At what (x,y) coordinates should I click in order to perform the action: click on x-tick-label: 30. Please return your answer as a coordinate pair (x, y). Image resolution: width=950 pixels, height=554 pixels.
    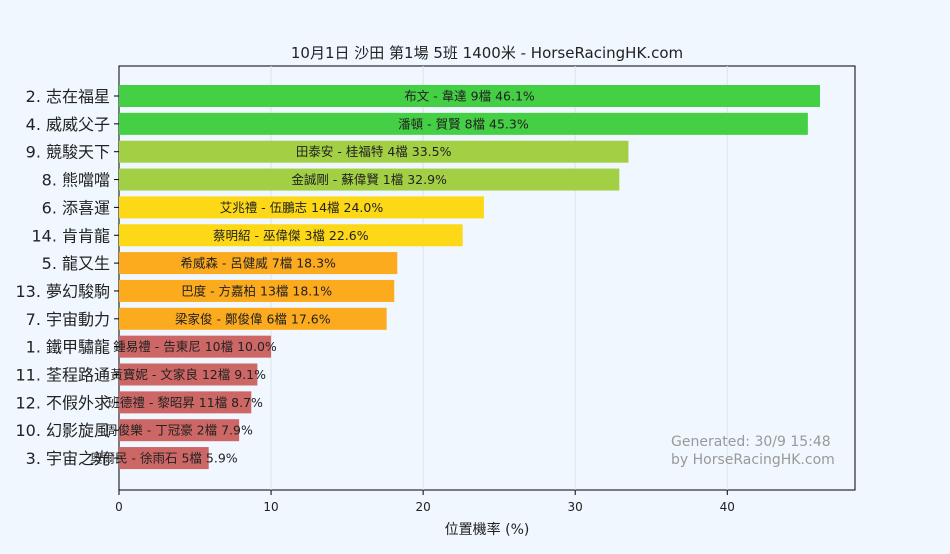
    Looking at the image, I should click on (575, 507).